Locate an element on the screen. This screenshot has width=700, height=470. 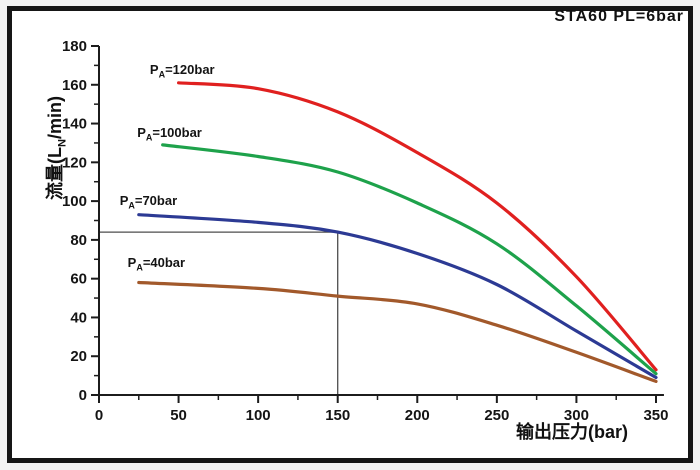
y-axis-label-subscript: N is located at coordinates (62, 143).